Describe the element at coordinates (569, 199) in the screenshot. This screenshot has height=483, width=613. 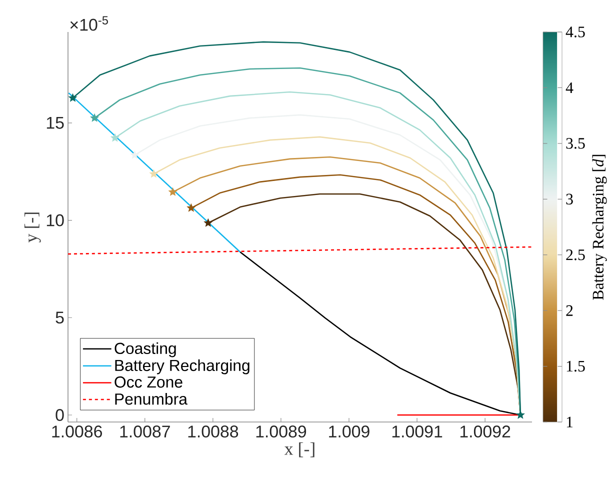
I see `color-bar-label: 3` at that location.